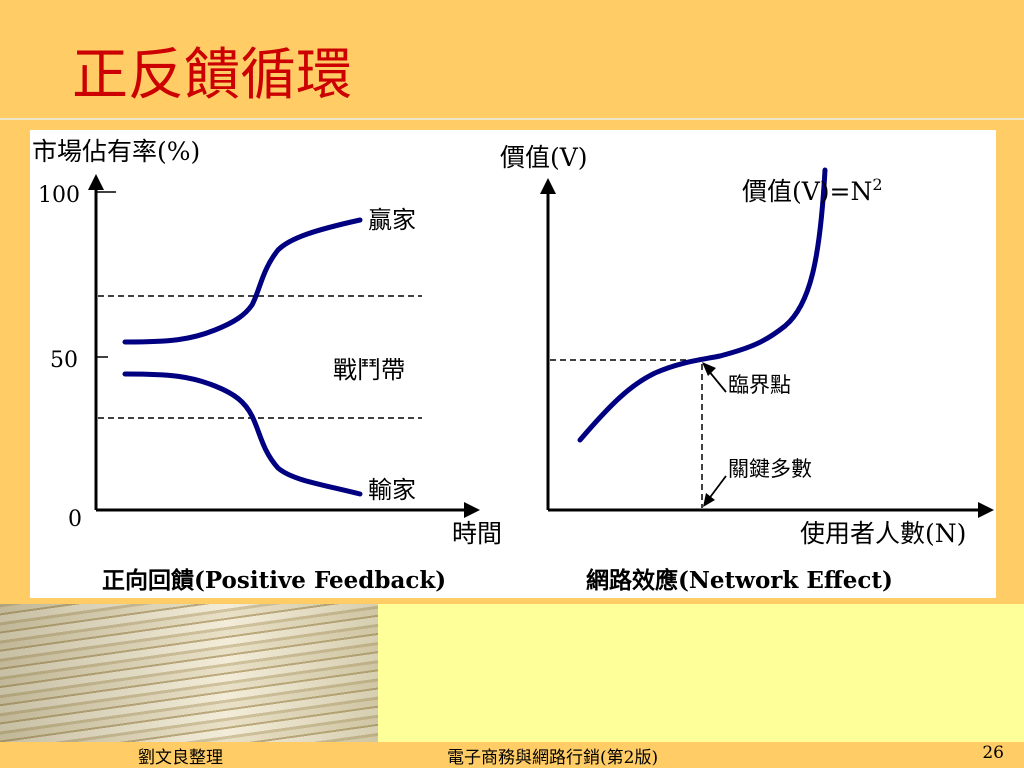 Image resolution: width=1024 pixels, height=768 pixels. Describe the element at coordinates (472, 510) in the screenshot. I see `left-x-axis-arrow` at that location.